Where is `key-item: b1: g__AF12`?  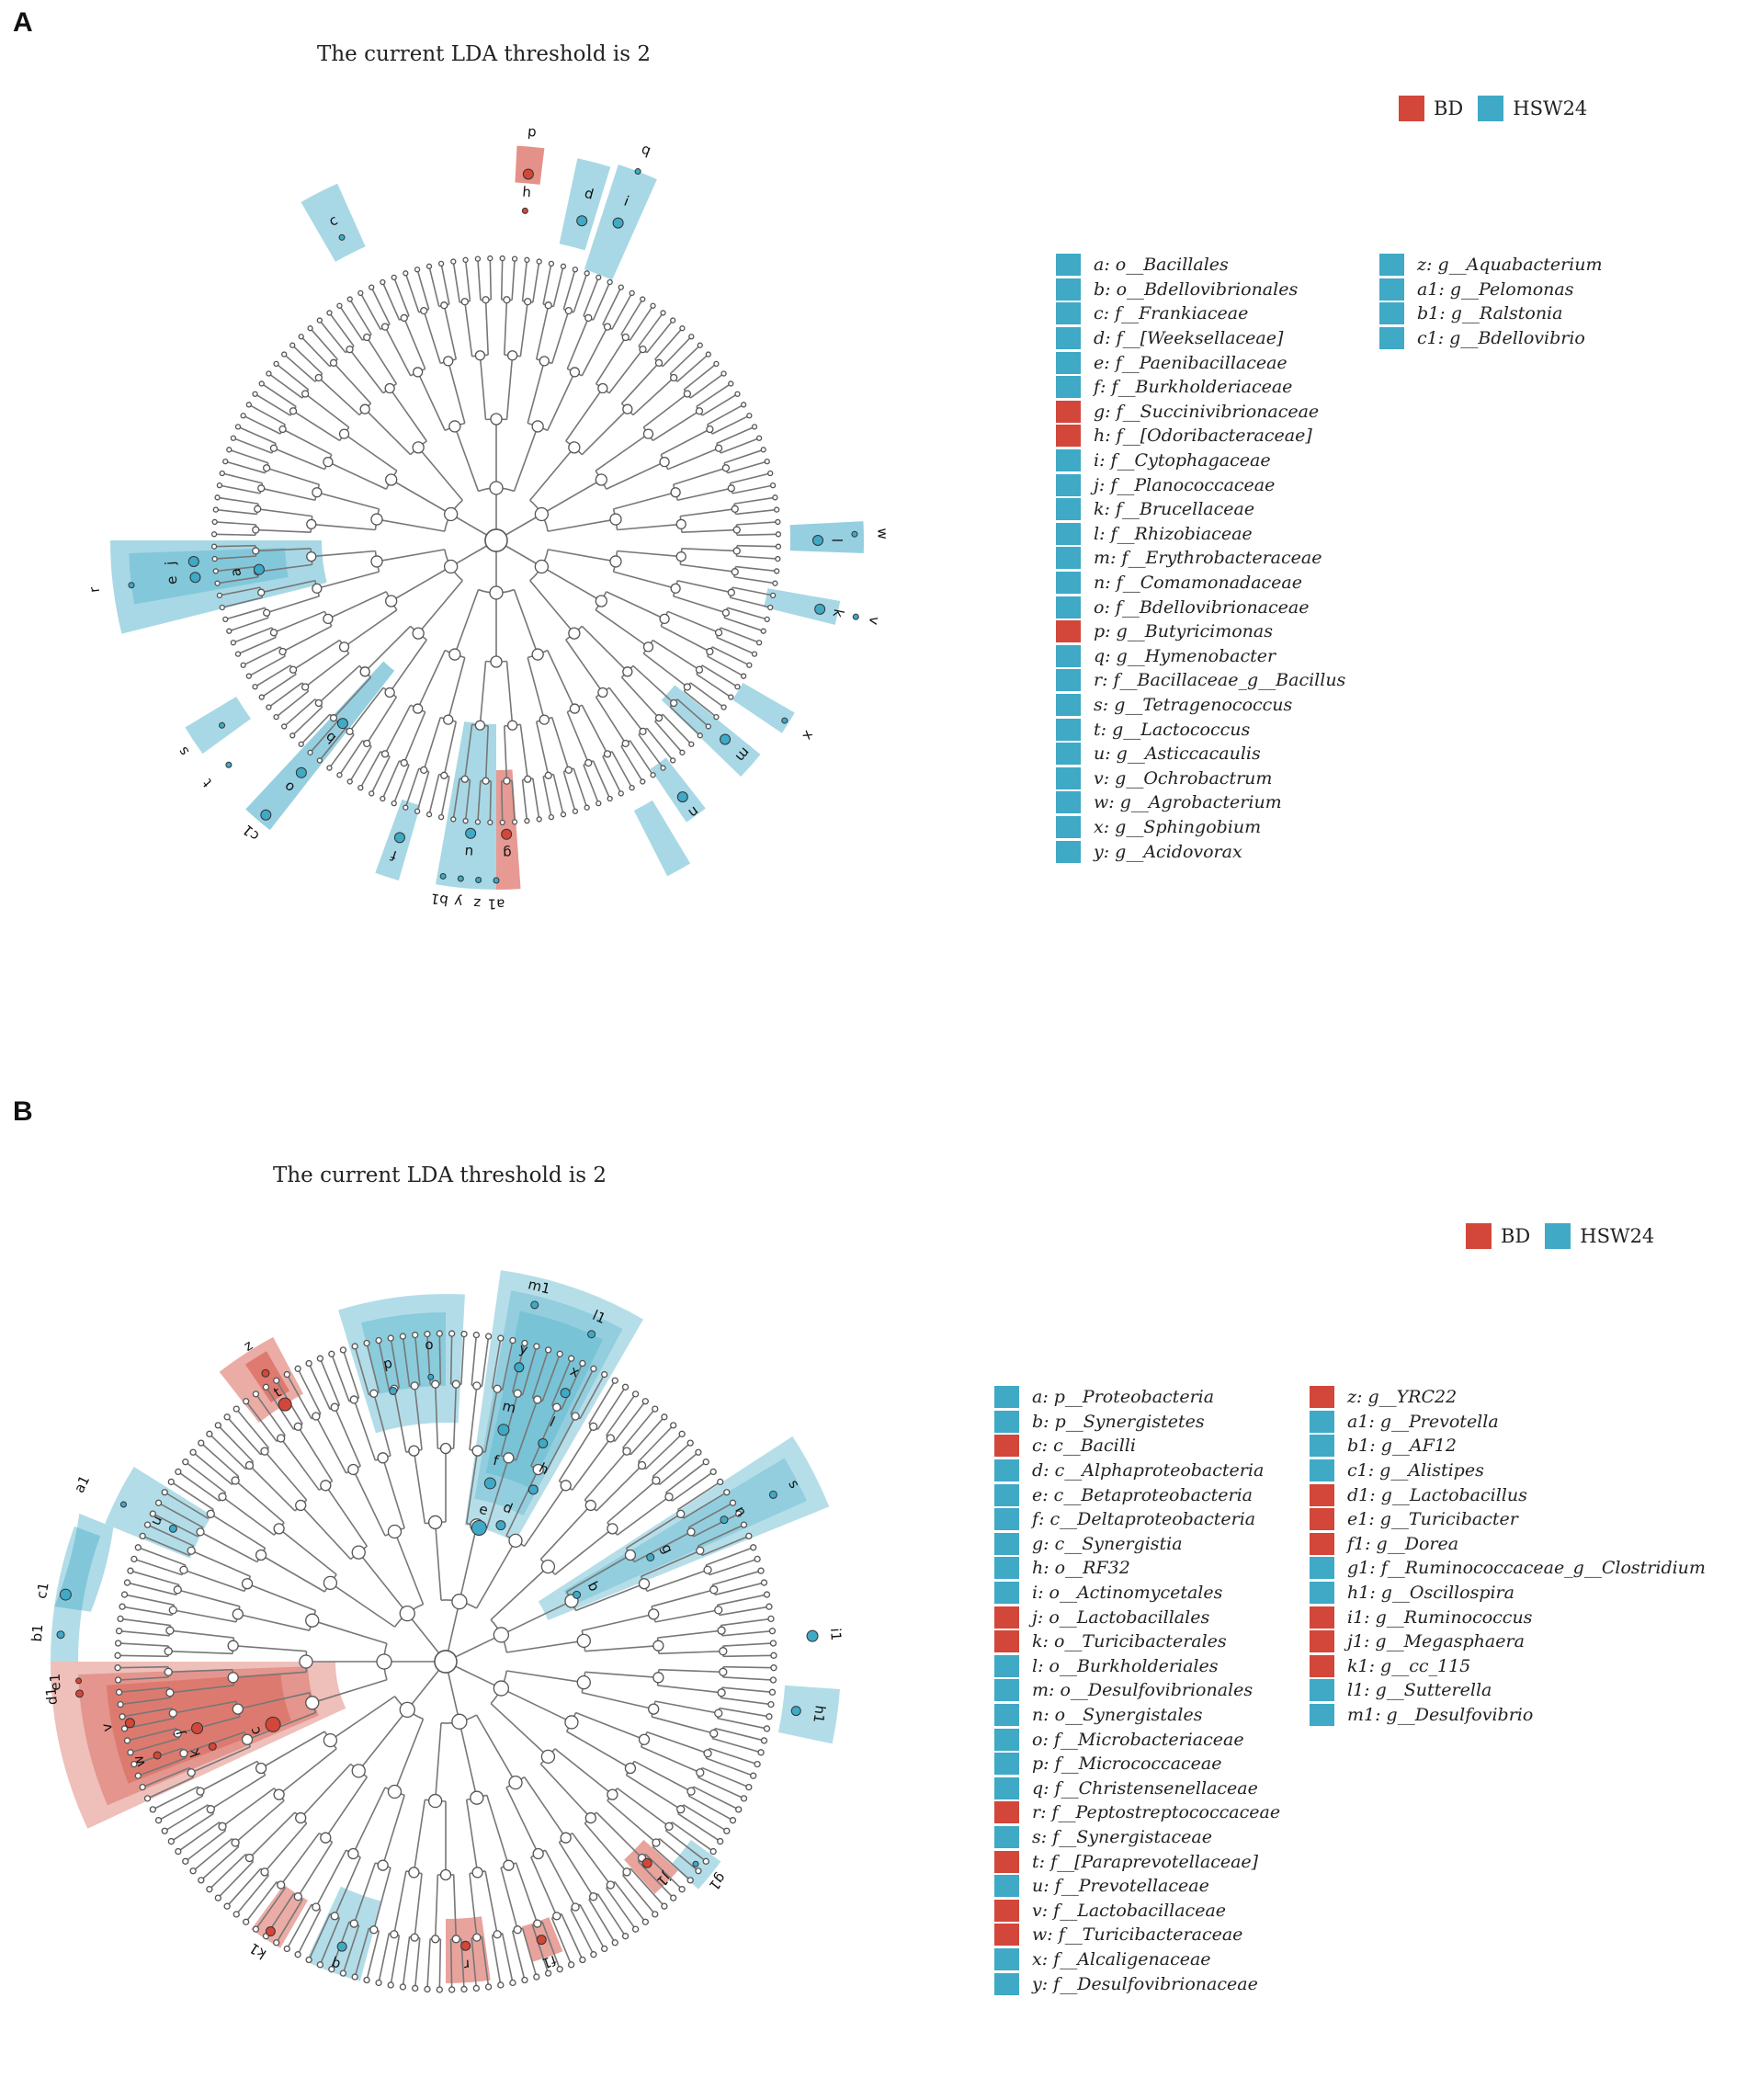 key-item: b1: g__AF12 is located at coordinates (1508, 1446).